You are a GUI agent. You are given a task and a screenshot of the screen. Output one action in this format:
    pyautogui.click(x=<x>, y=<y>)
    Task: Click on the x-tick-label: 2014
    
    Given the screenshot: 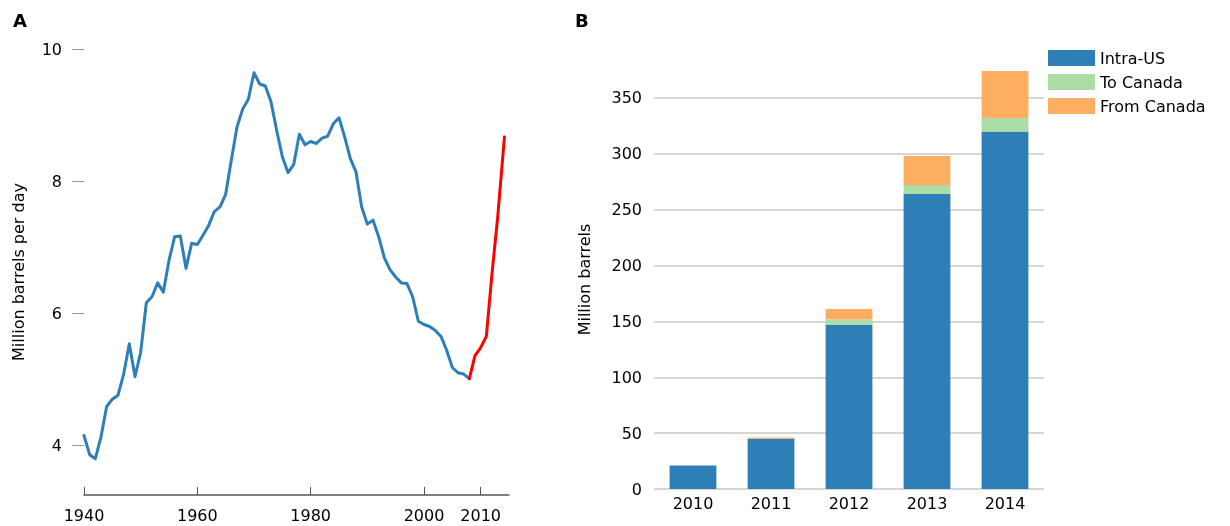 What is the action you would take?
    pyautogui.click(x=1005, y=503)
    